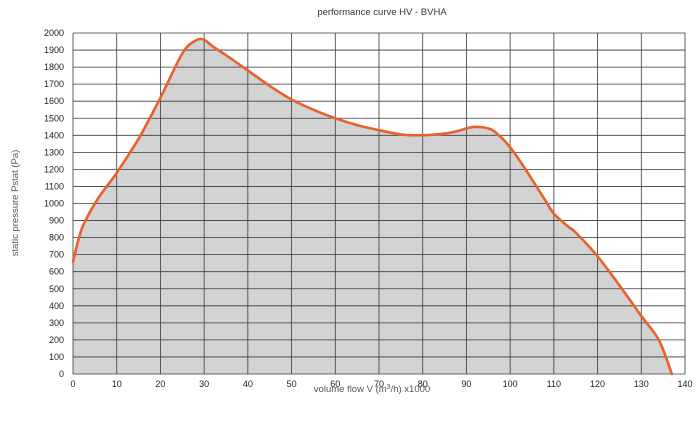  What do you see at coordinates (54, 67) in the screenshot?
I see `y-tick-label: 1800` at bounding box center [54, 67].